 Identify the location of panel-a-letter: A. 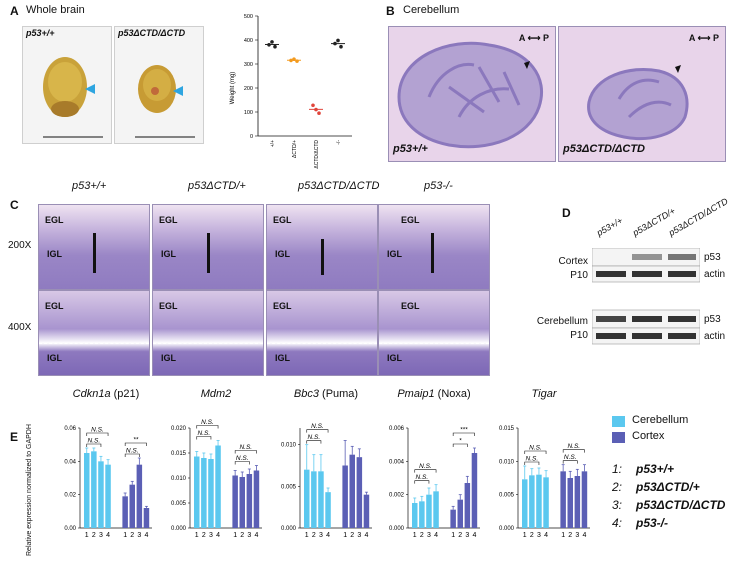
(14, 11).